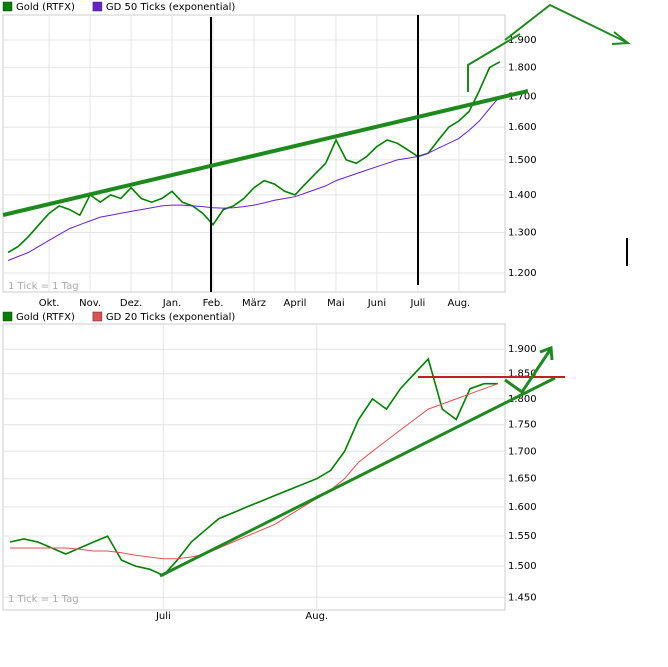 The width and height of the screenshot is (668, 667). Describe the element at coordinates (376, 303) in the screenshot. I see `x-tick-label: Juni` at that location.